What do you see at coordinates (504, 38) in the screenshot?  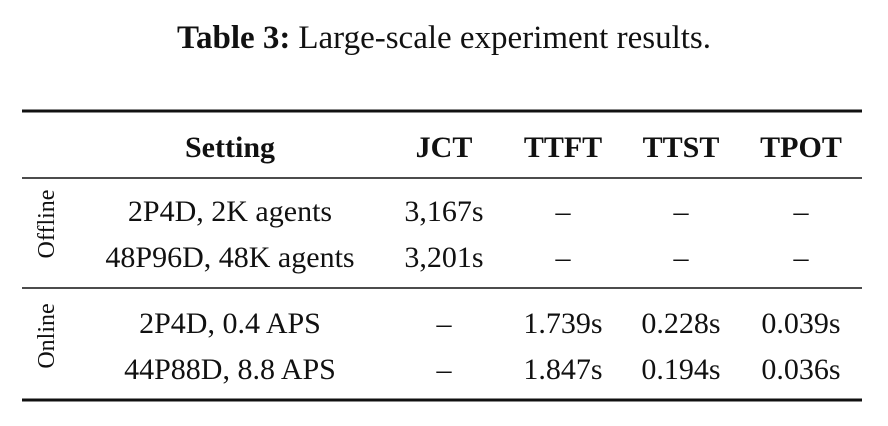 I see `caption-text: Large-scale experiment results.` at bounding box center [504, 38].